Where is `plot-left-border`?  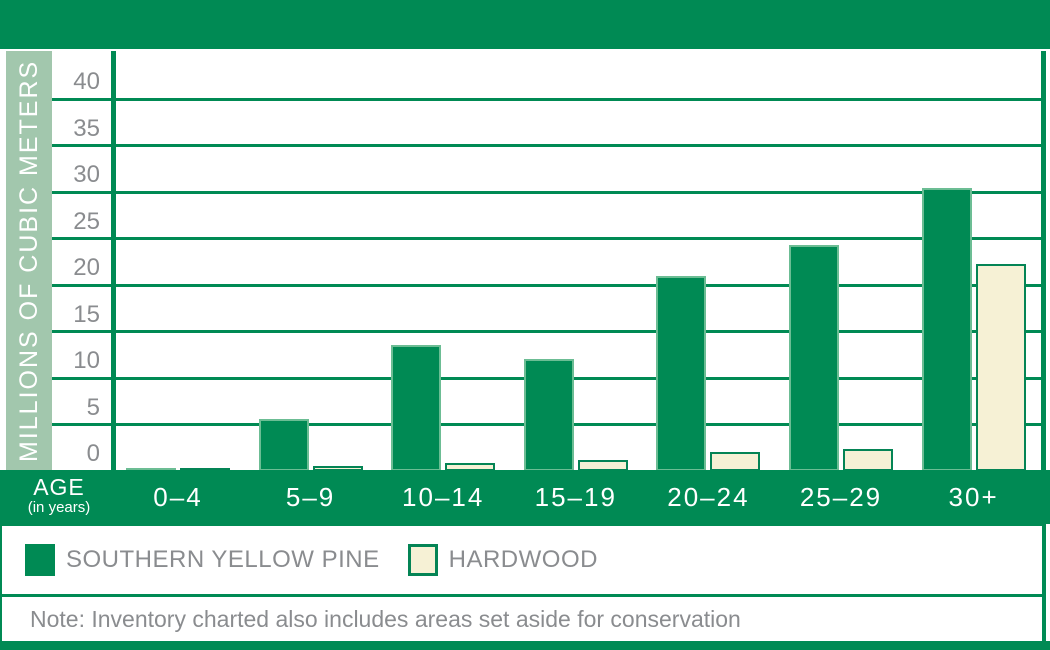 plot-left-border is located at coordinates (113, 261).